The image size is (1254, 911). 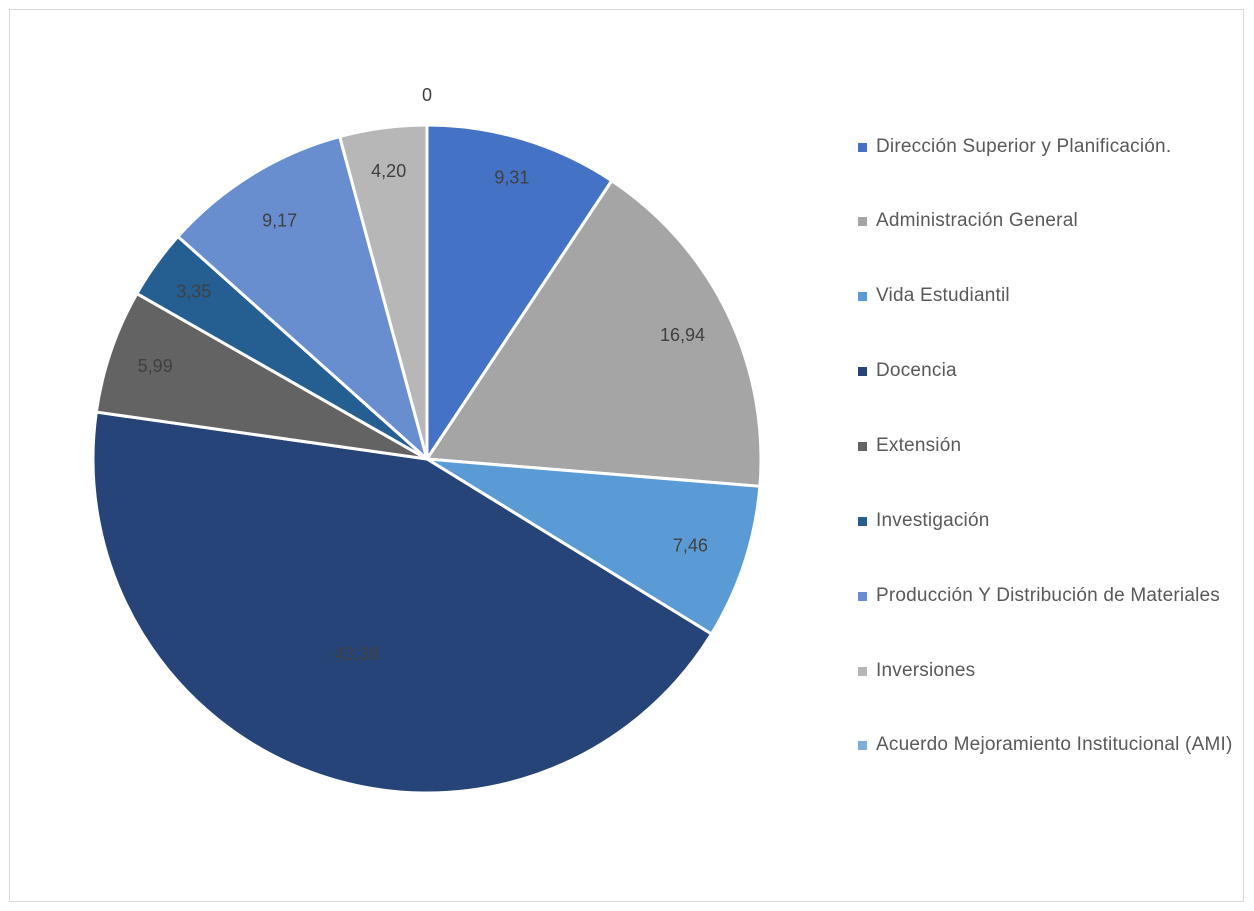 What do you see at coordinates (682, 335) in the screenshot?
I see `data-label: 16,94` at bounding box center [682, 335].